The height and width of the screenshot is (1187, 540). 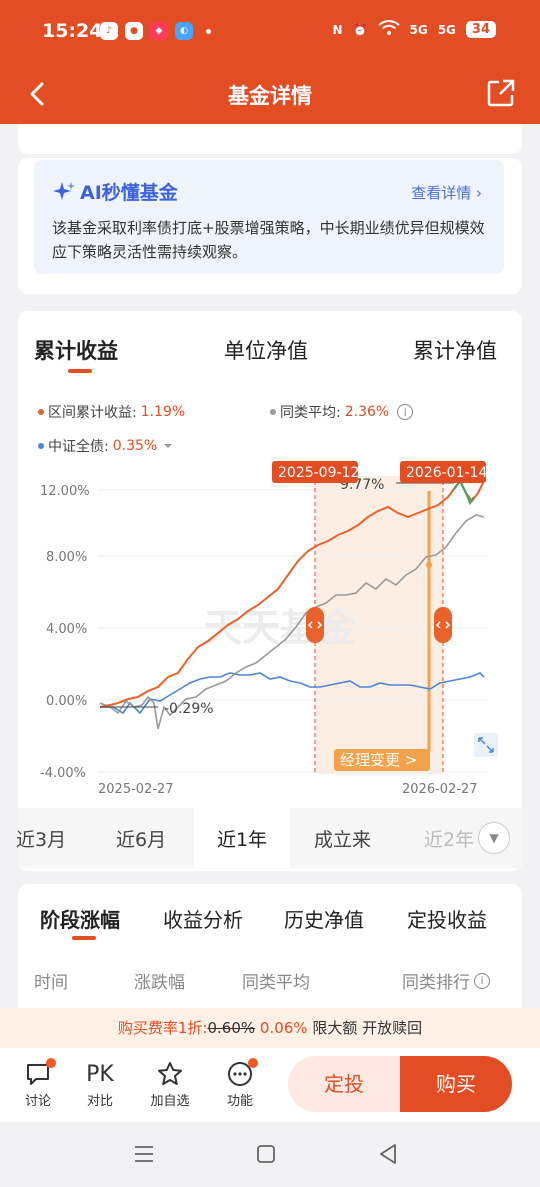 What do you see at coordinates (134, 31) in the screenshot?
I see `app-icon-o: ●` at bounding box center [134, 31].